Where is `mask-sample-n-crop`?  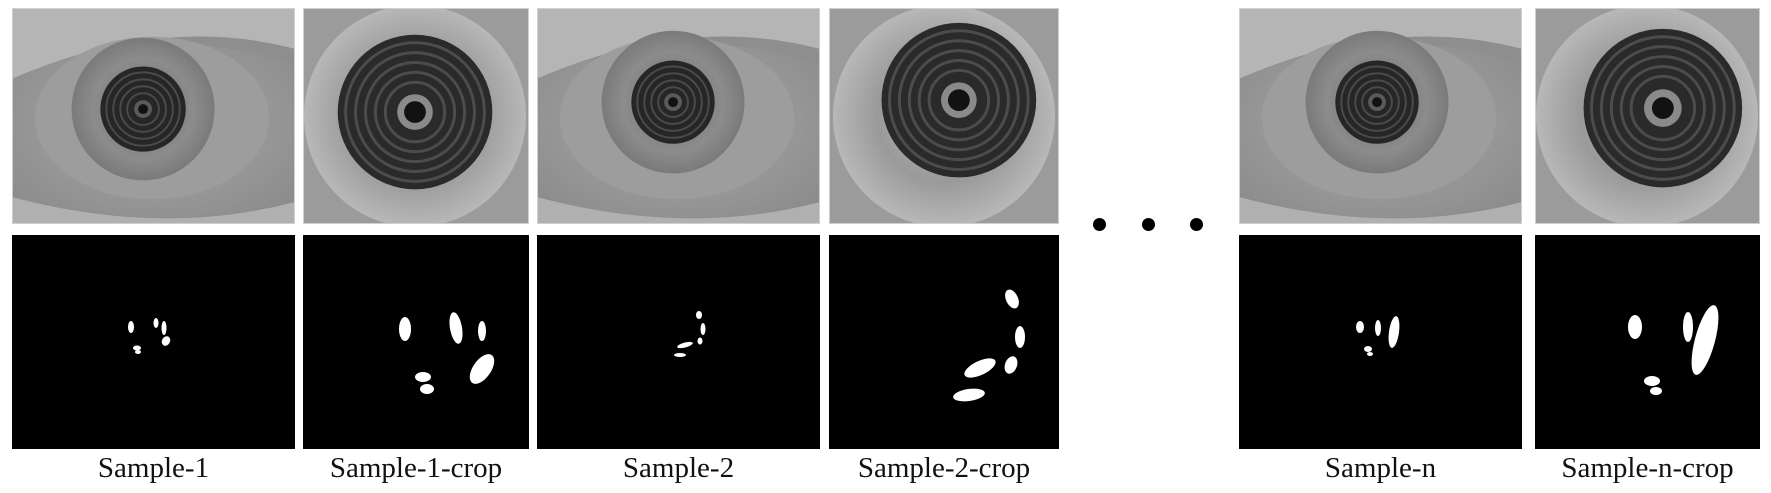
mask-sample-n-crop is located at coordinates (1647, 342).